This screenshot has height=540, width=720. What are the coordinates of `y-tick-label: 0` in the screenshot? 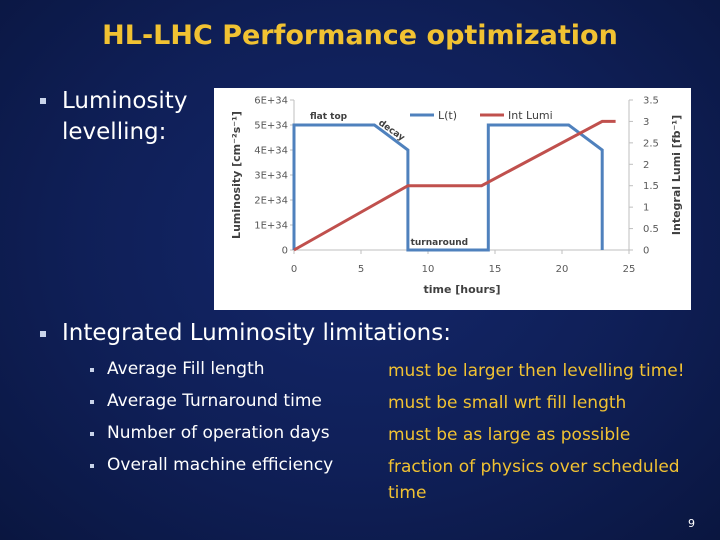 It's located at (285, 251).